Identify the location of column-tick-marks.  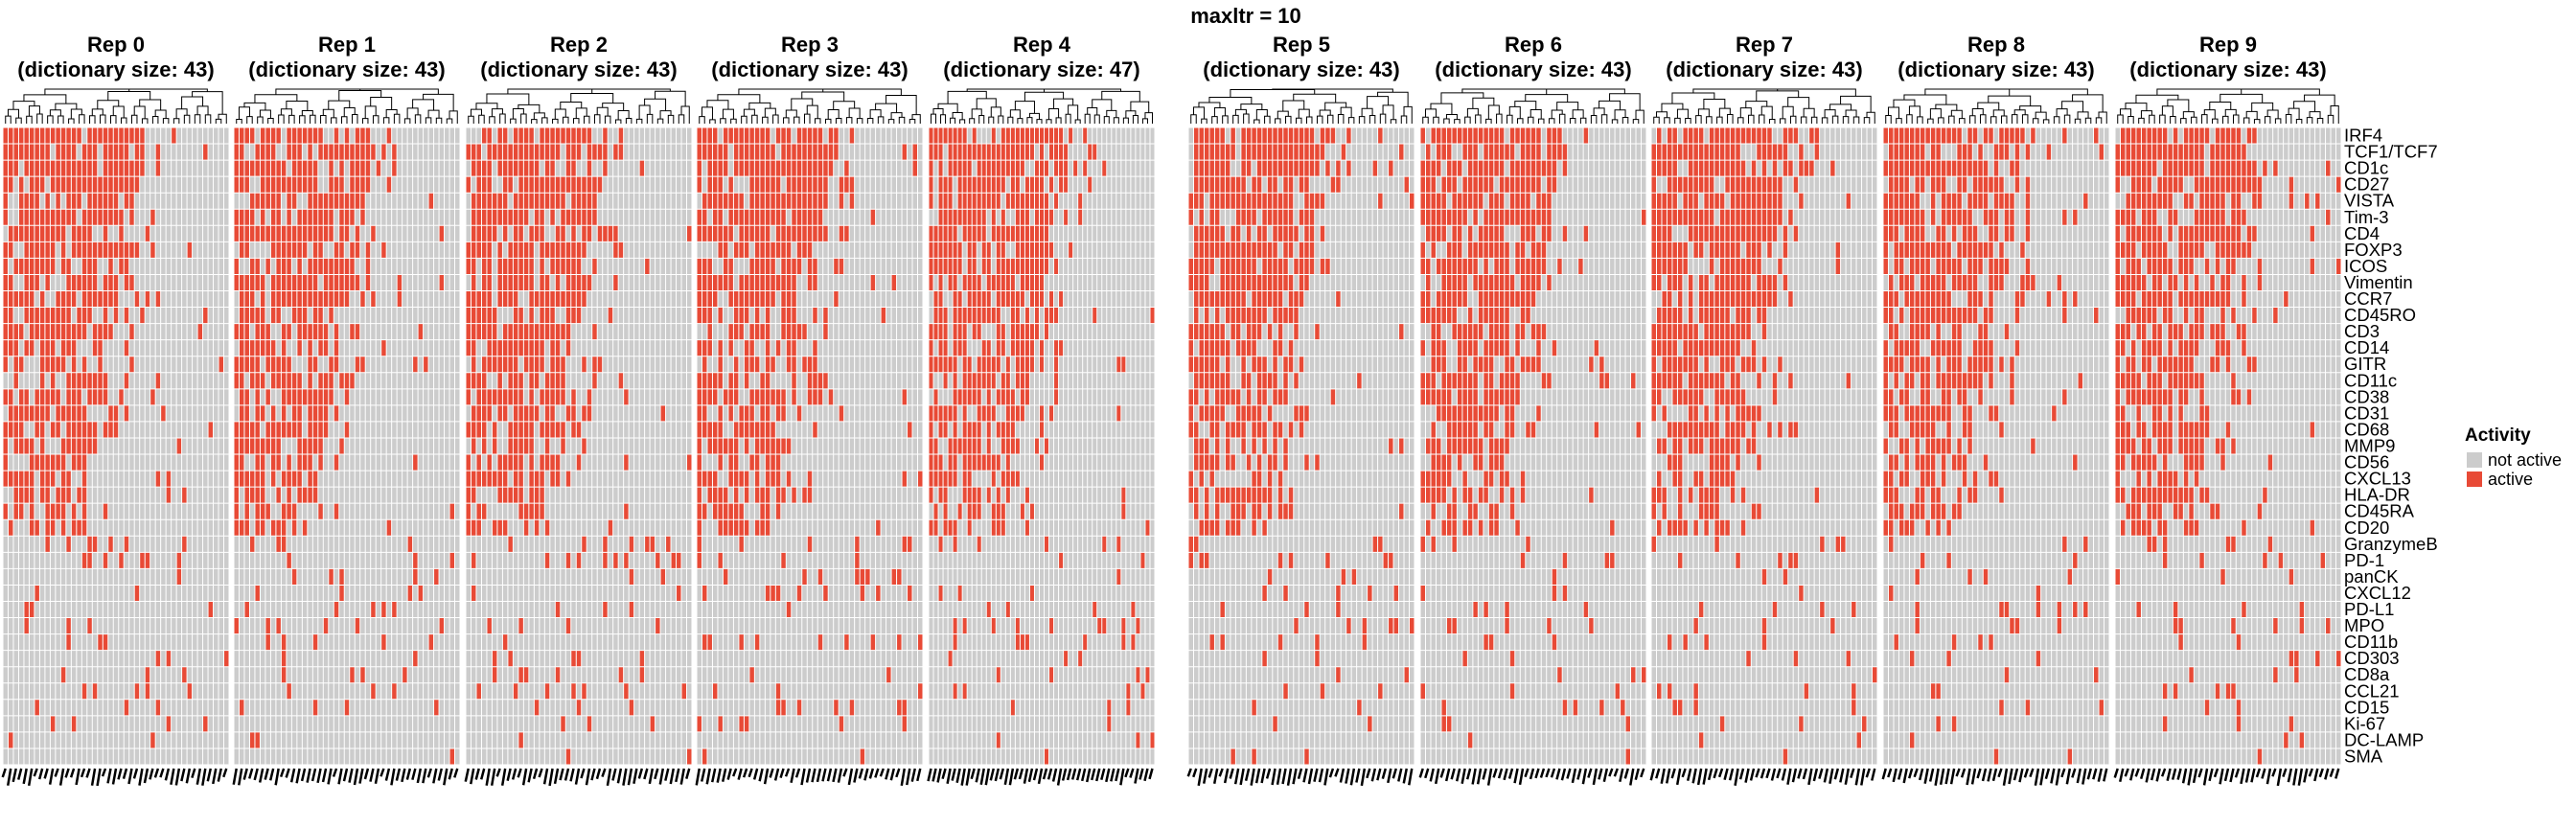
(1300, 777).